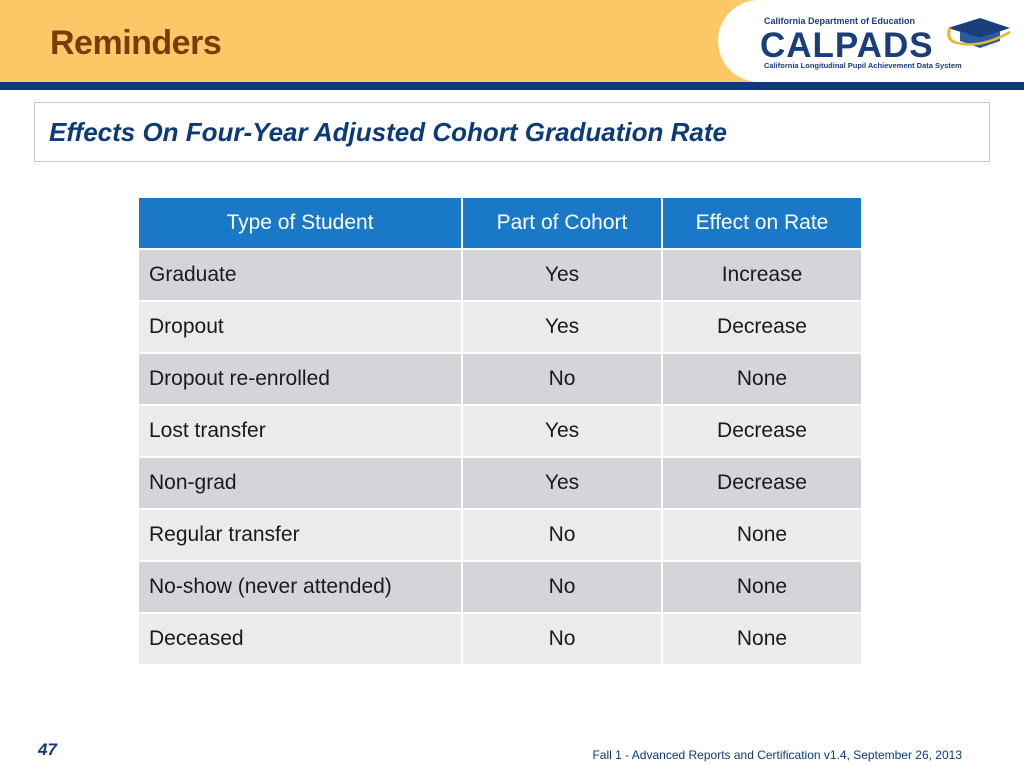 This screenshot has width=1024, height=768. What do you see at coordinates (300, 431) in the screenshot?
I see `table-cell: Lost transfer` at bounding box center [300, 431].